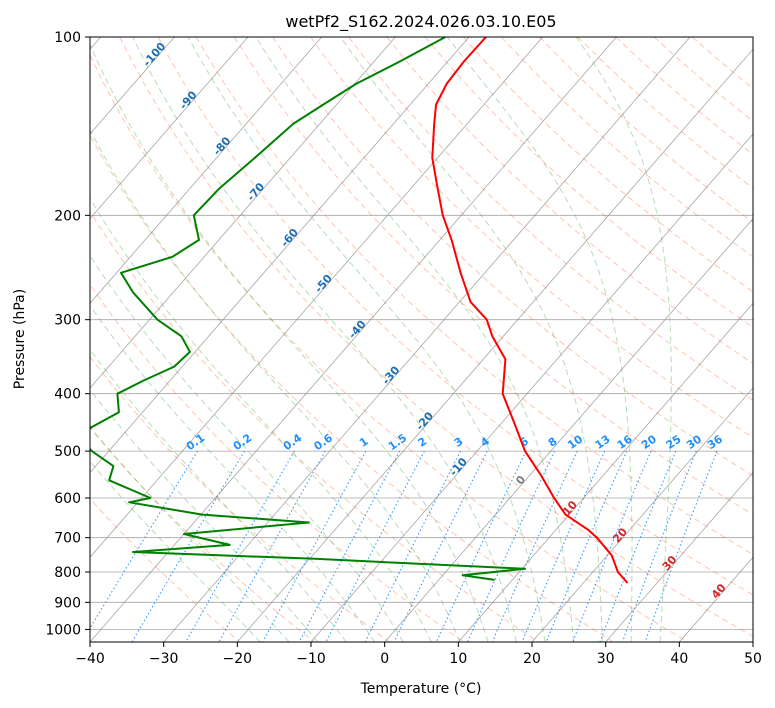 This screenshot has height=708, width=775. I want to click on dry-adiabat-line, so click(203, 534).